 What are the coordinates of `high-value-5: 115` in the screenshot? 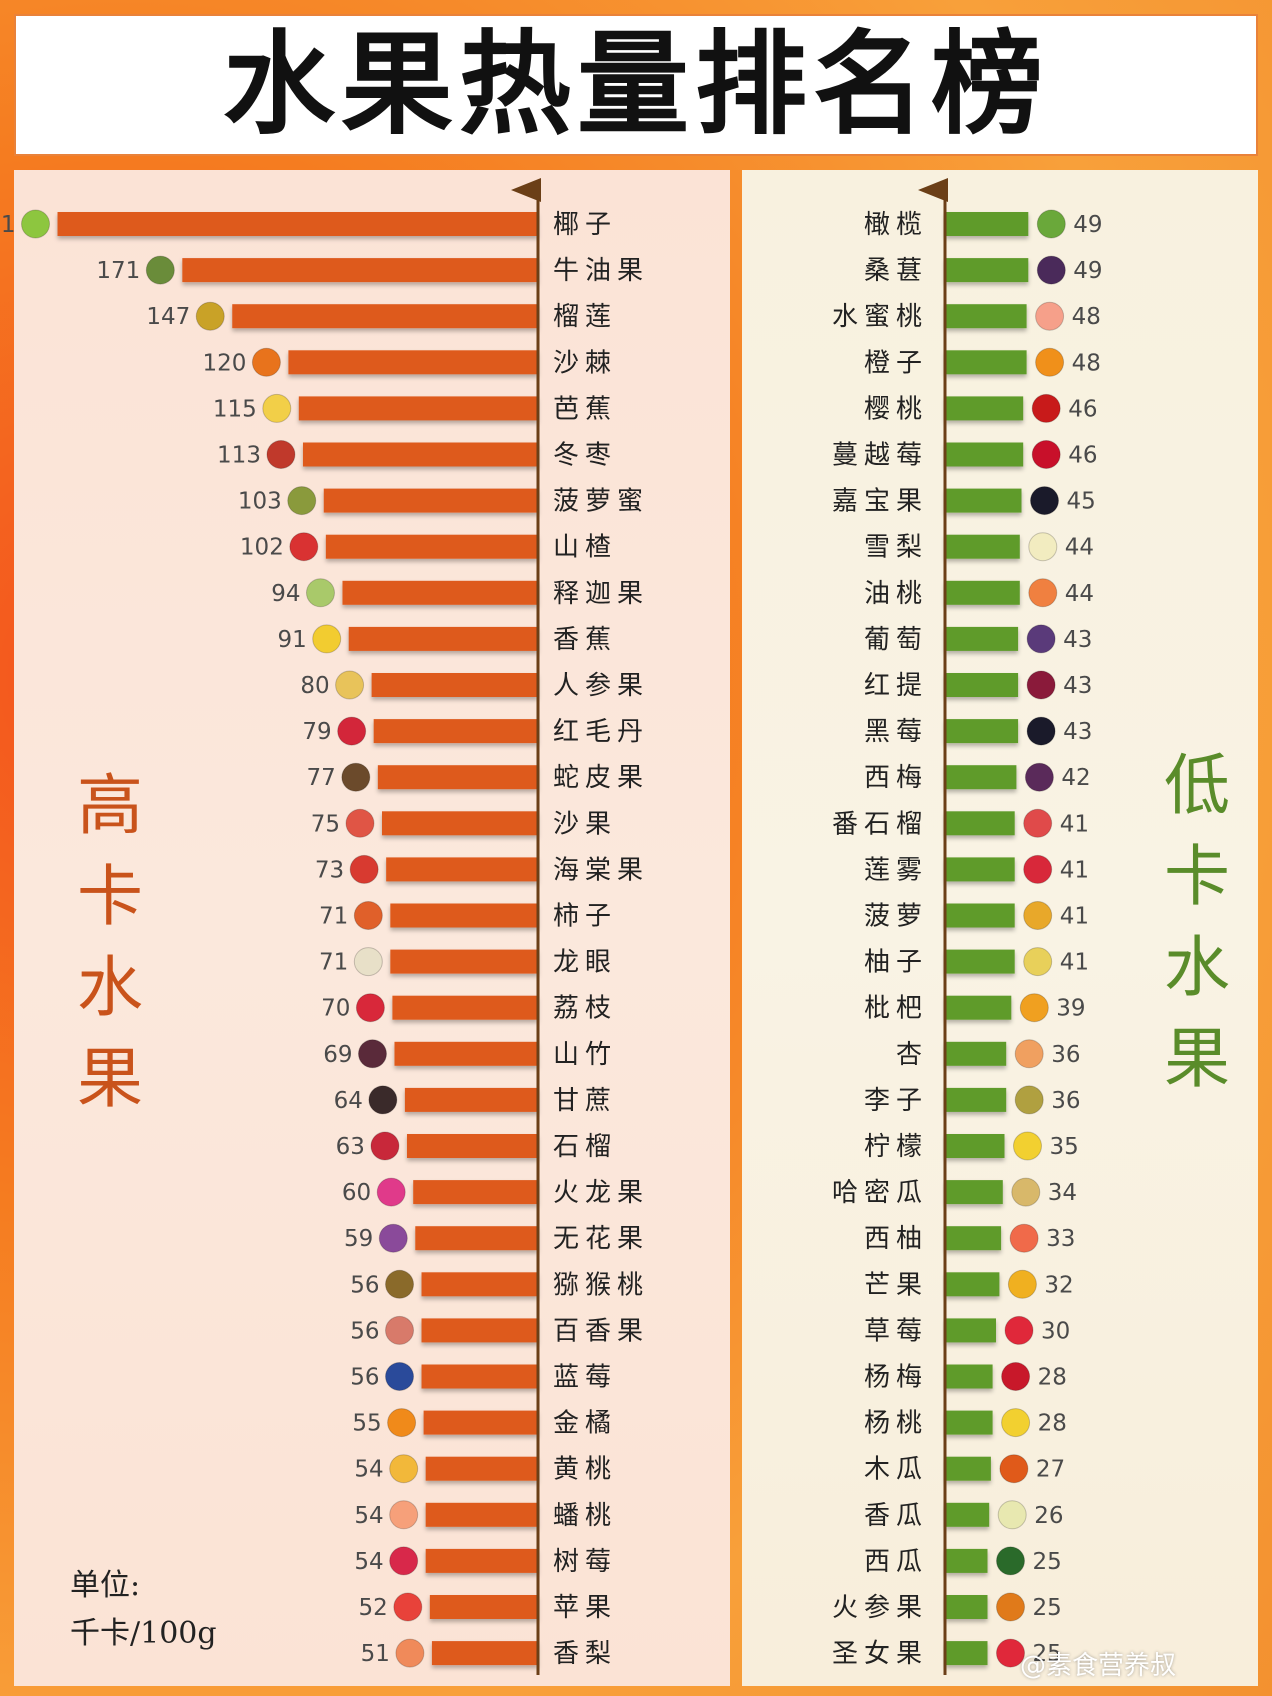 It's located at (235, 409).